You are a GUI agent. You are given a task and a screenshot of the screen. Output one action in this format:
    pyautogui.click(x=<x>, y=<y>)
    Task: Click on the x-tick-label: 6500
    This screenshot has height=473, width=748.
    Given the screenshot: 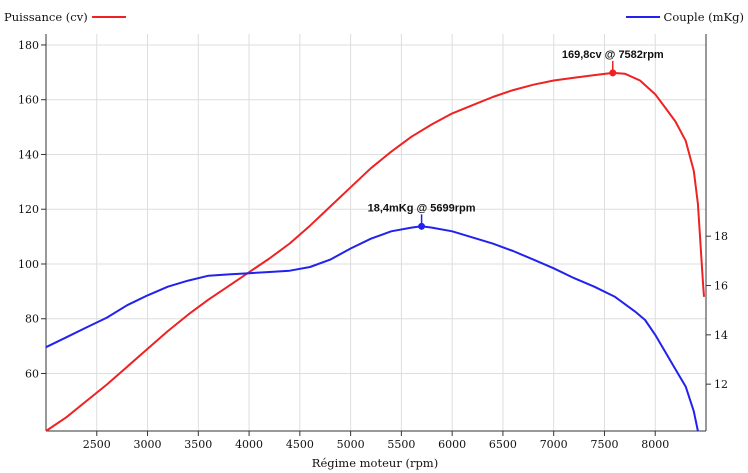 What is the action you would take?
    pyautogui.click(x=503, y=444)
    